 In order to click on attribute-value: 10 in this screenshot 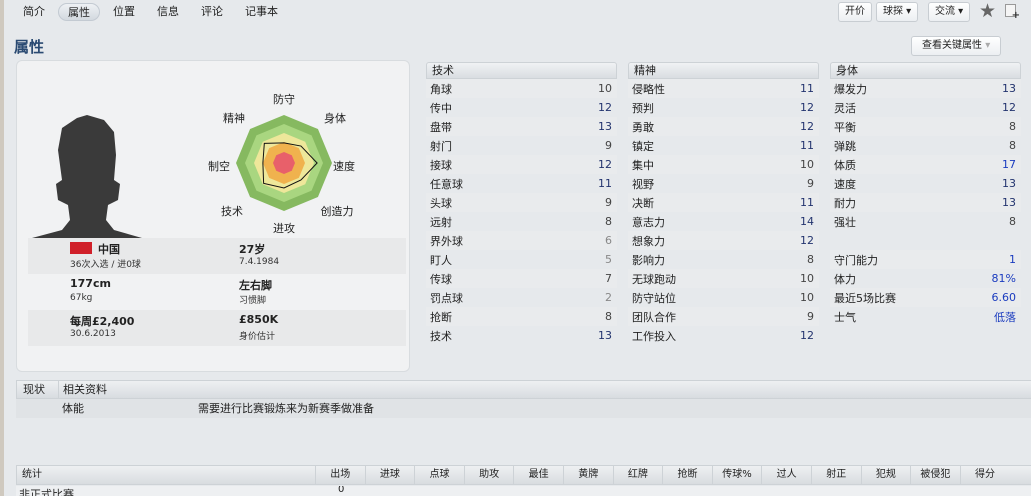, I will do `click(807, 297)`.